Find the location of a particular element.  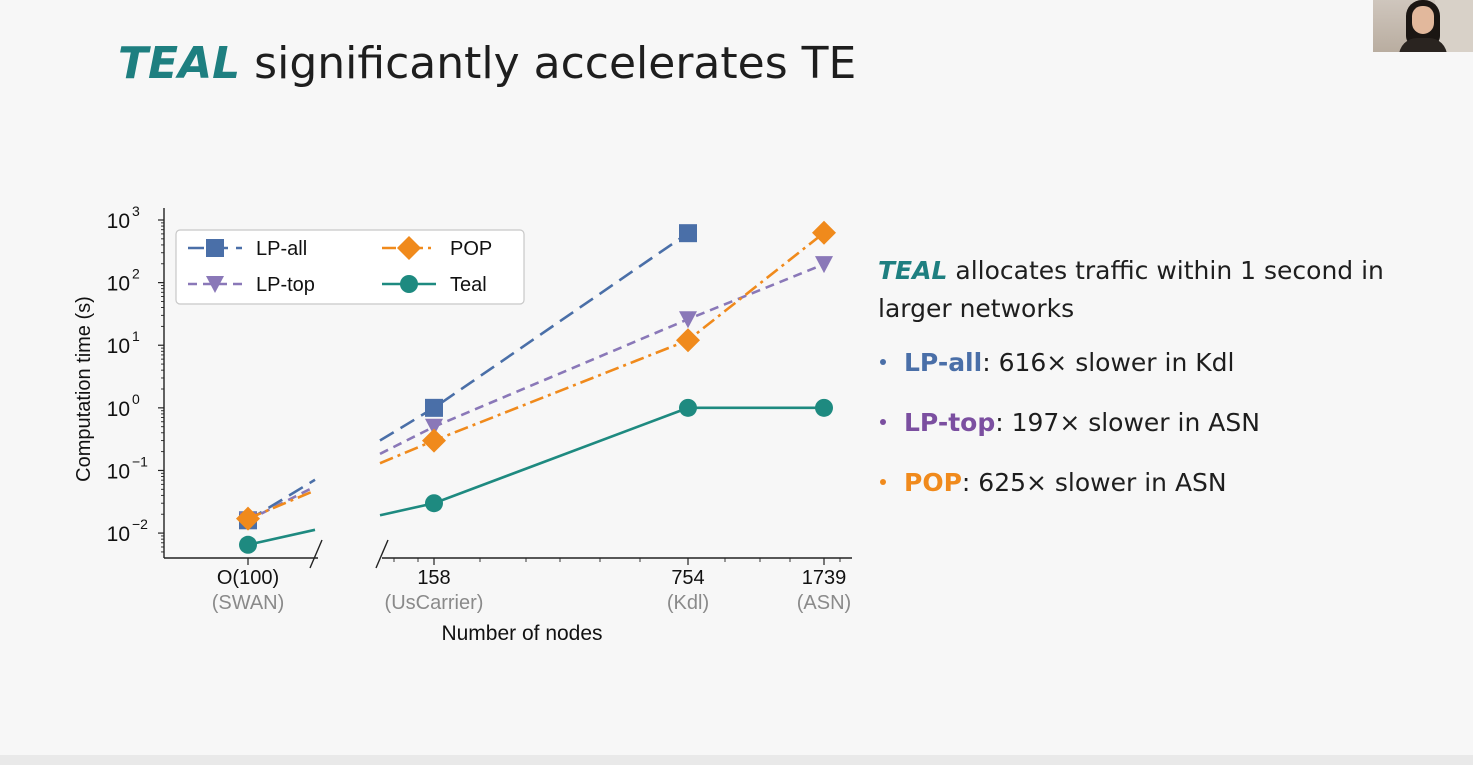

legend-label: POP is located at coordinates (471, 249).